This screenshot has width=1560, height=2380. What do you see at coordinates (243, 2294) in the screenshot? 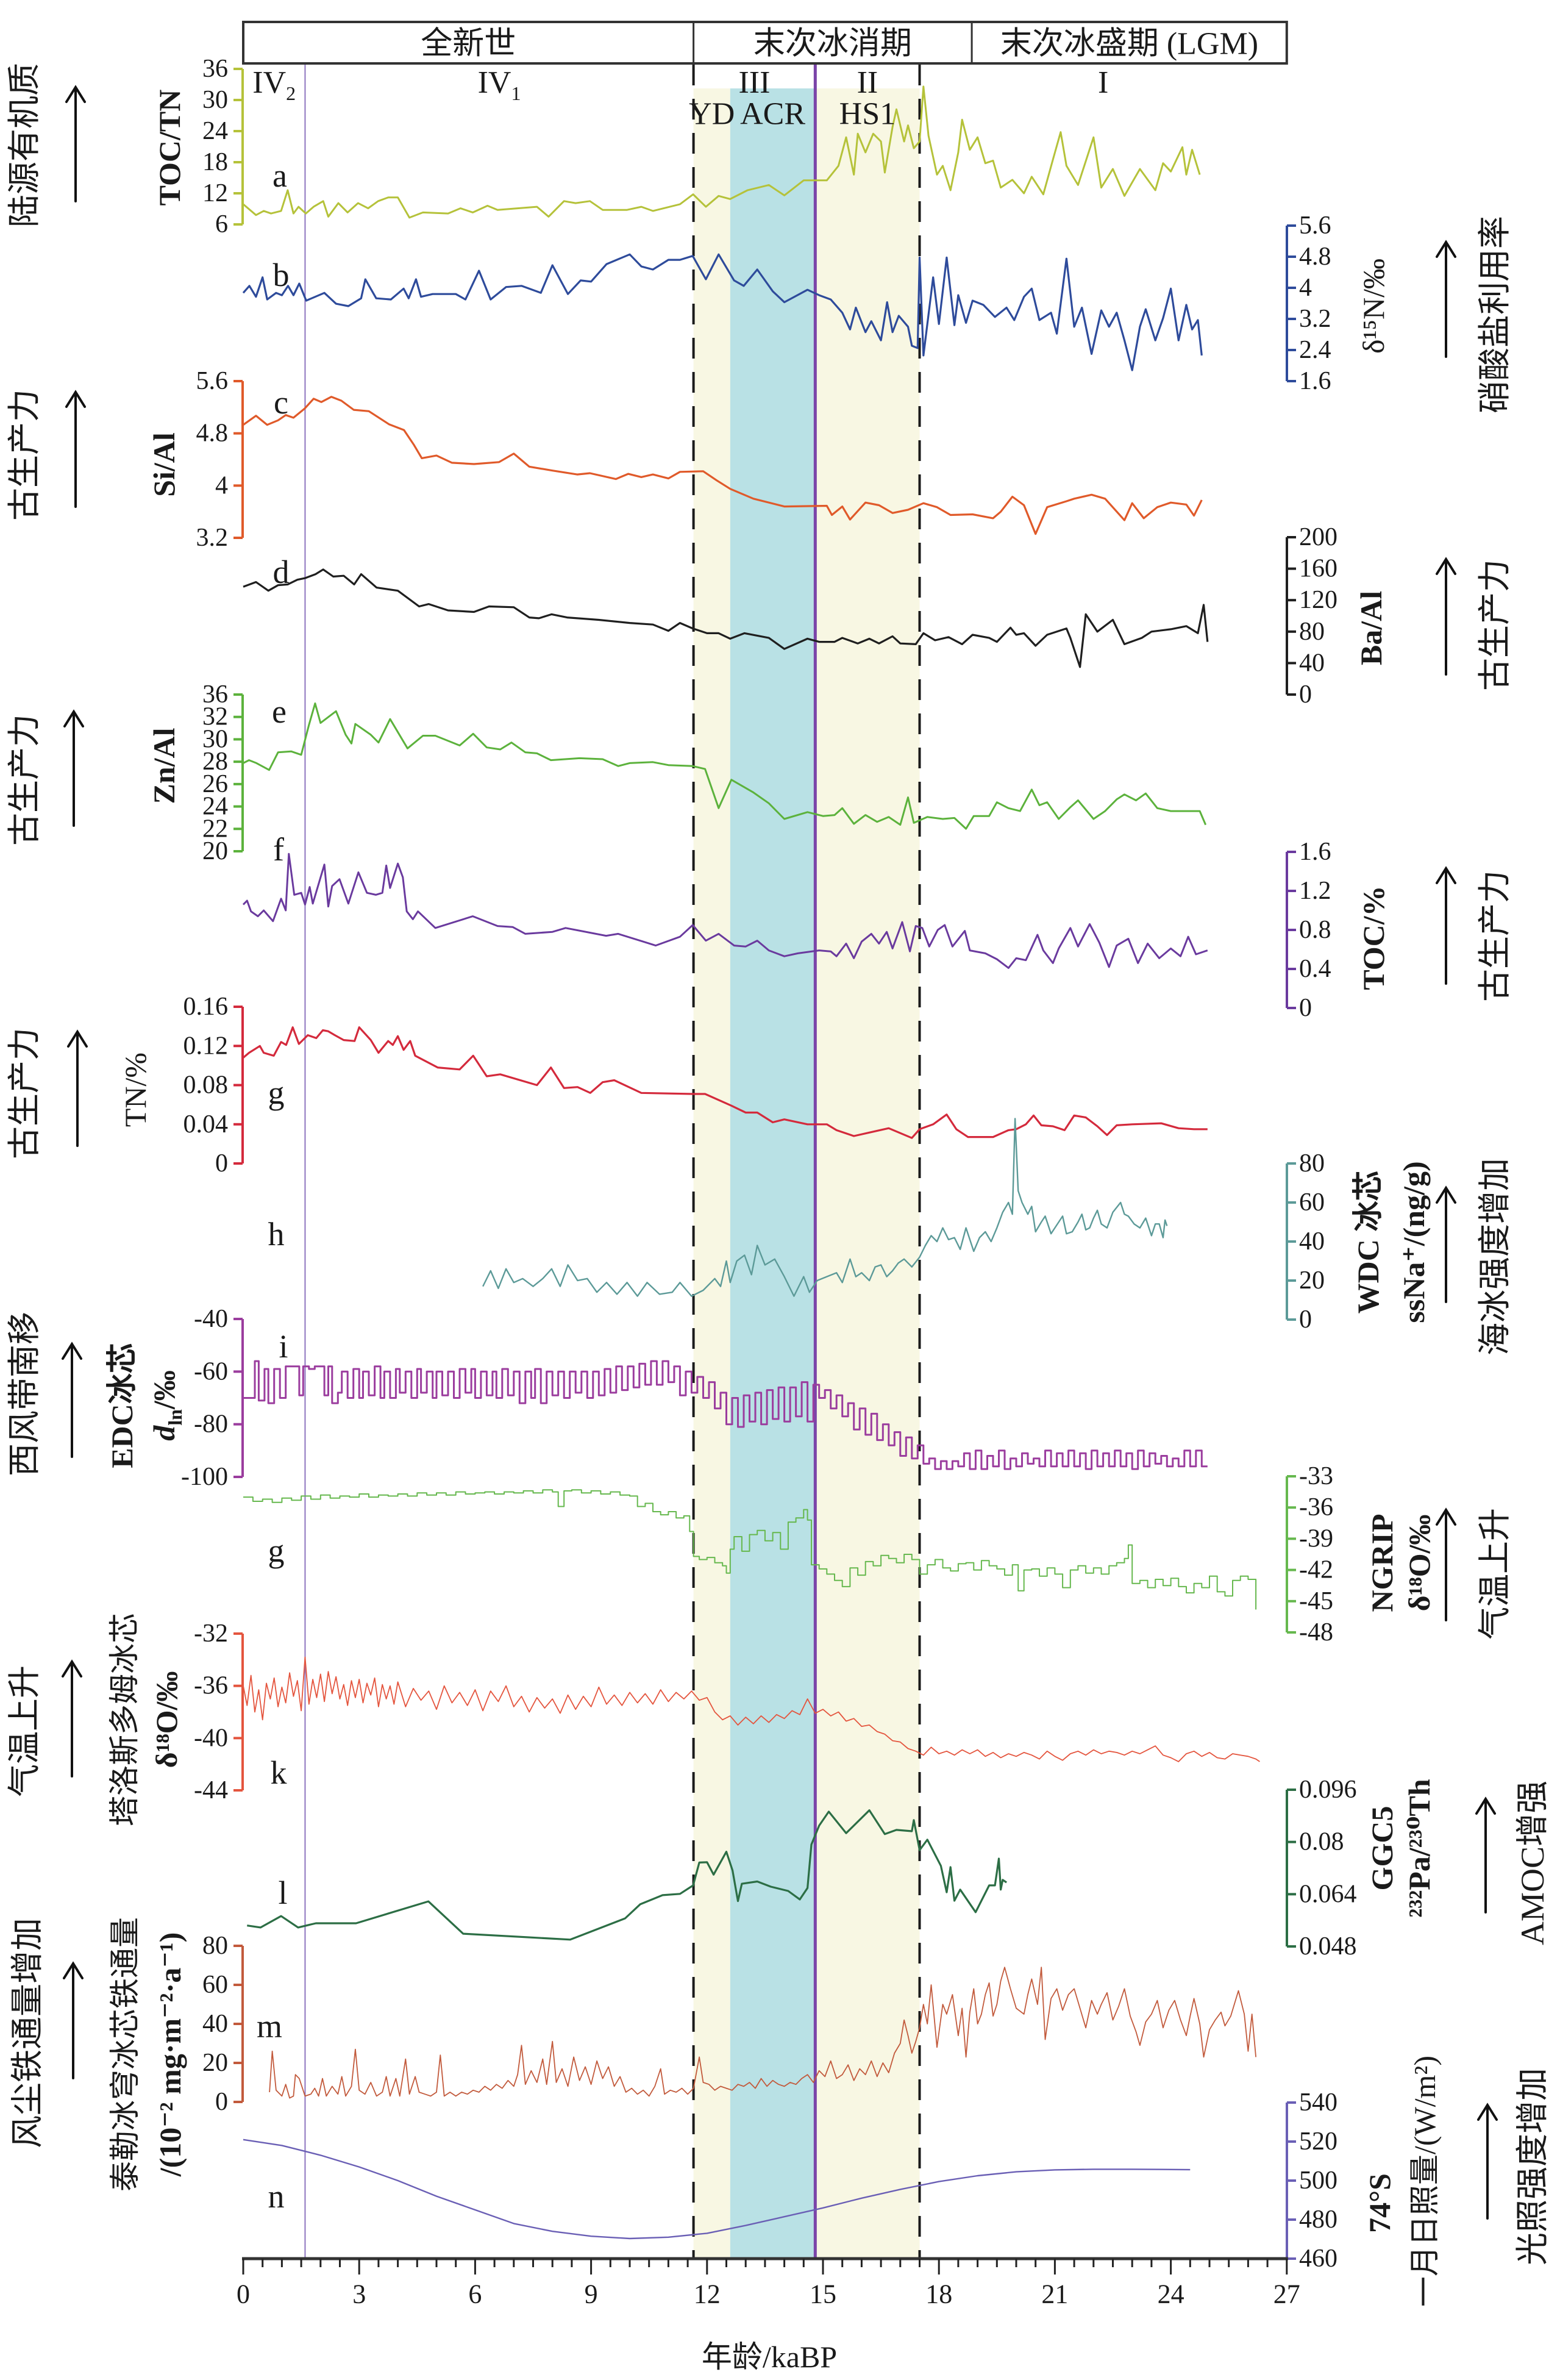
I see `x-tick-label: 0` at bounding box center [243, 2294].